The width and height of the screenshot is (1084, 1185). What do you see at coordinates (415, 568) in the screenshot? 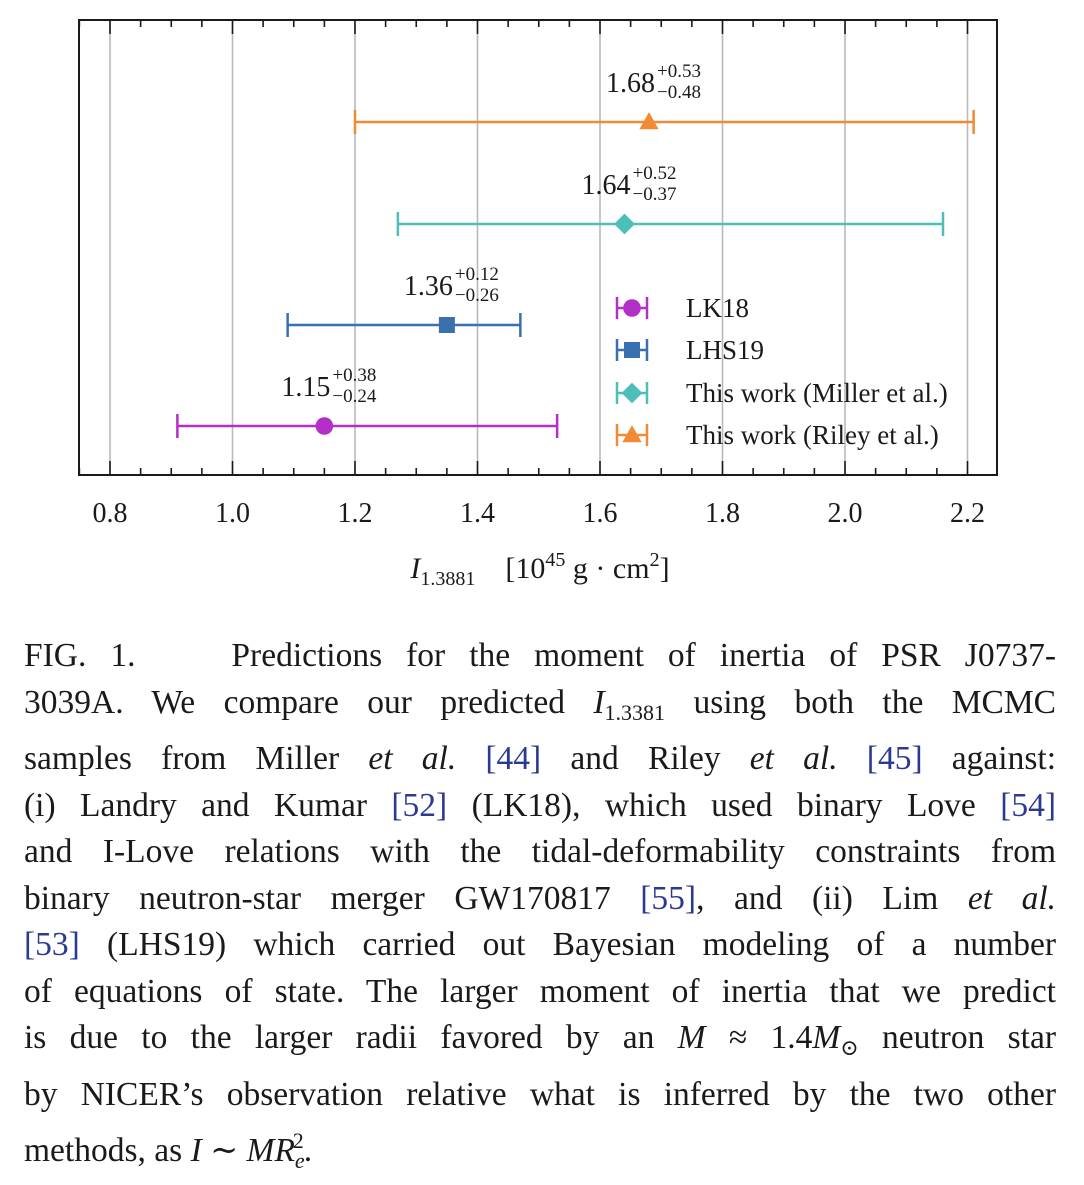
I see `axis-symbol-I: I` at bounding box center [415, 568].